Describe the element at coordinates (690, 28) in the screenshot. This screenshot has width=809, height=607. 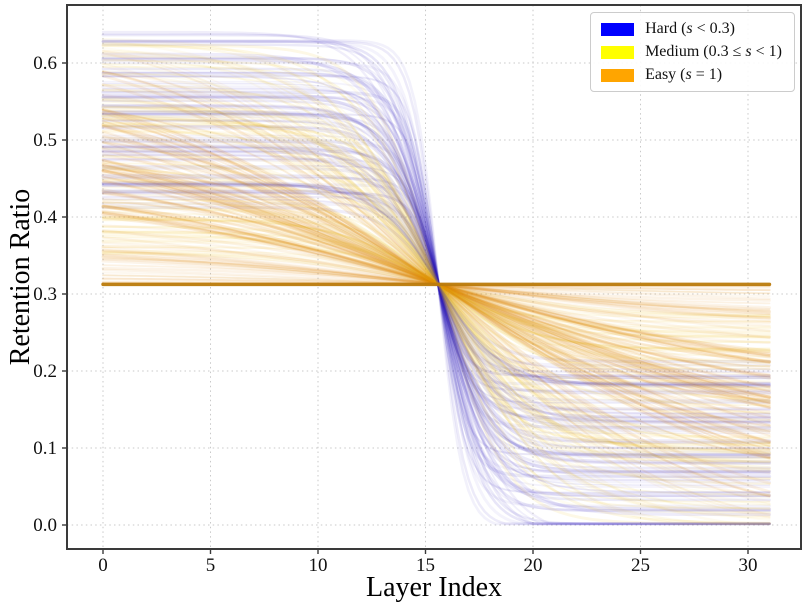
I see `legend-label-hard: Hard (s < 0.3)` at that location.